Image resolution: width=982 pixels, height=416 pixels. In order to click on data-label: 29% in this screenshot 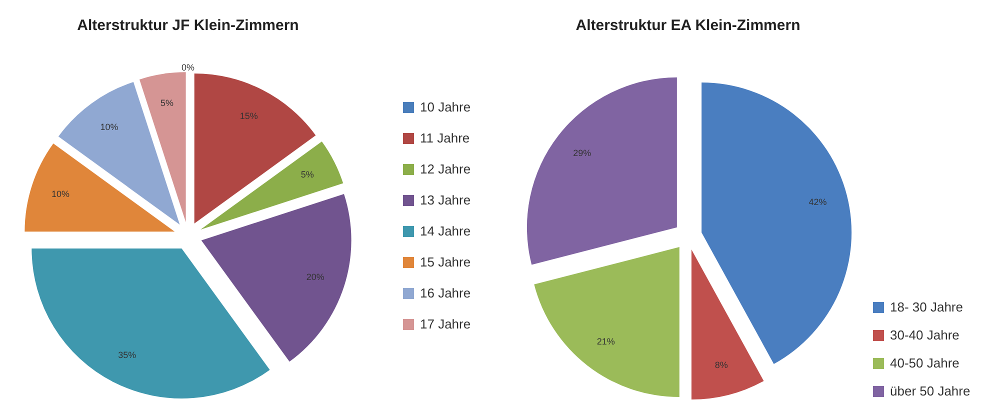, I will do `click(582, 153)`.